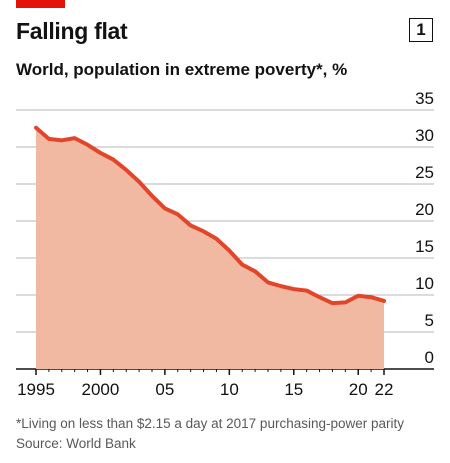 The height and width of the screenshot is (463, 450). Describe the element at coordinates (429, 320) in the screenshot. I see `y-tick-label: 5` at that location.